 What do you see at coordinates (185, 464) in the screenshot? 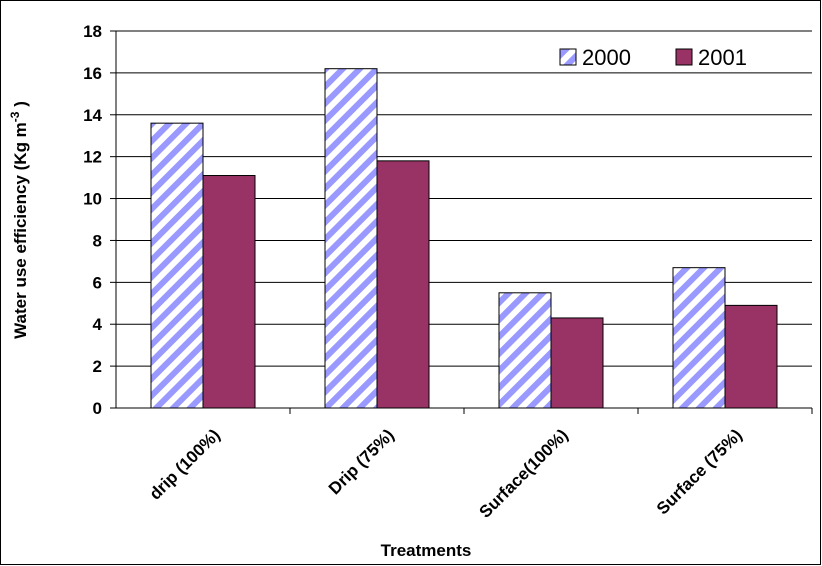
I see `x-tick-label: drip (100%)` at bounding box center [185, 464].